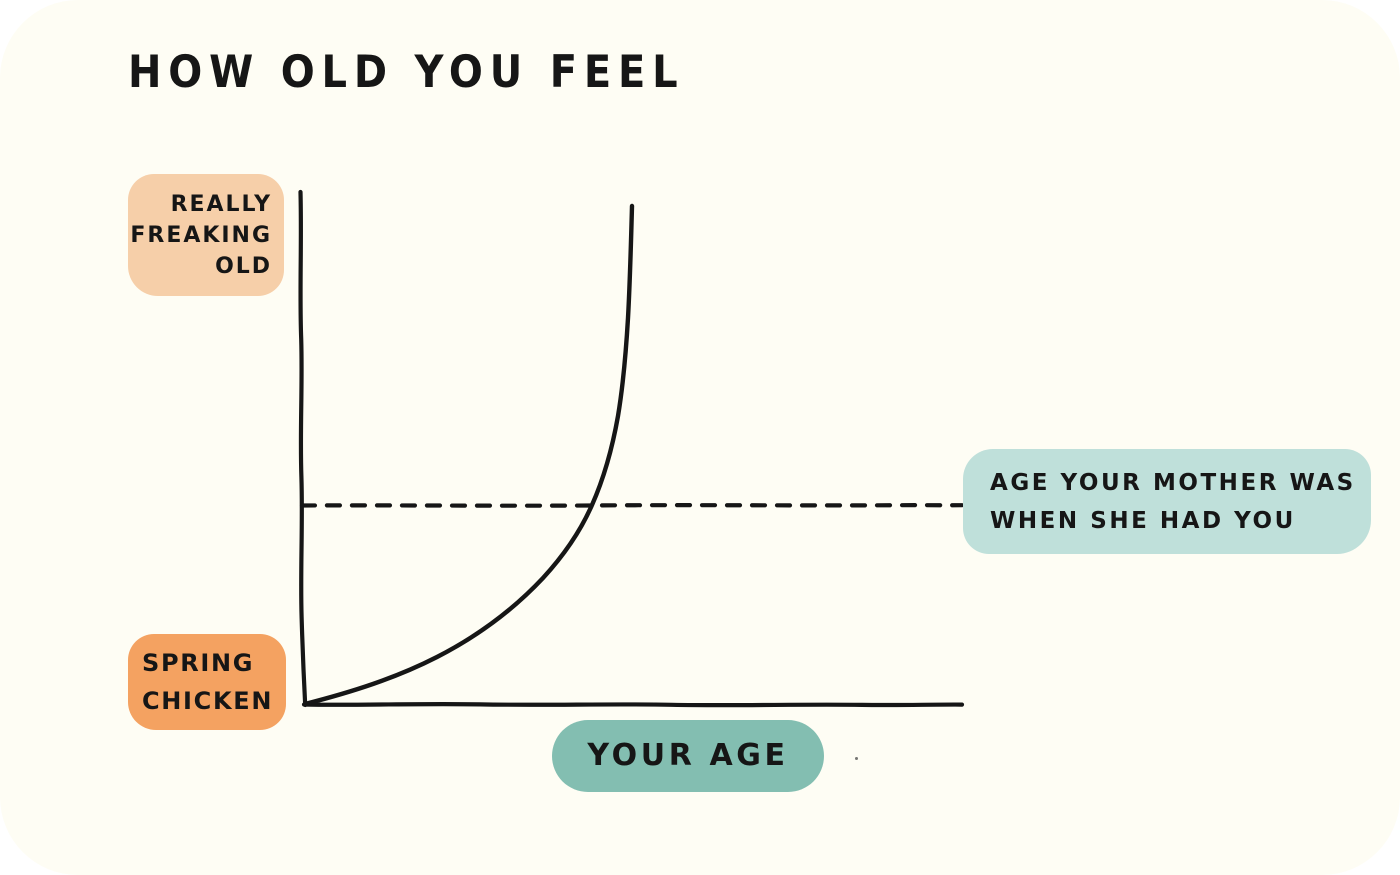  Describe the element at coordinates (207, 682) in the screenshot. I see `label-spring-chicken: SPRING CHICKEN` at that location.